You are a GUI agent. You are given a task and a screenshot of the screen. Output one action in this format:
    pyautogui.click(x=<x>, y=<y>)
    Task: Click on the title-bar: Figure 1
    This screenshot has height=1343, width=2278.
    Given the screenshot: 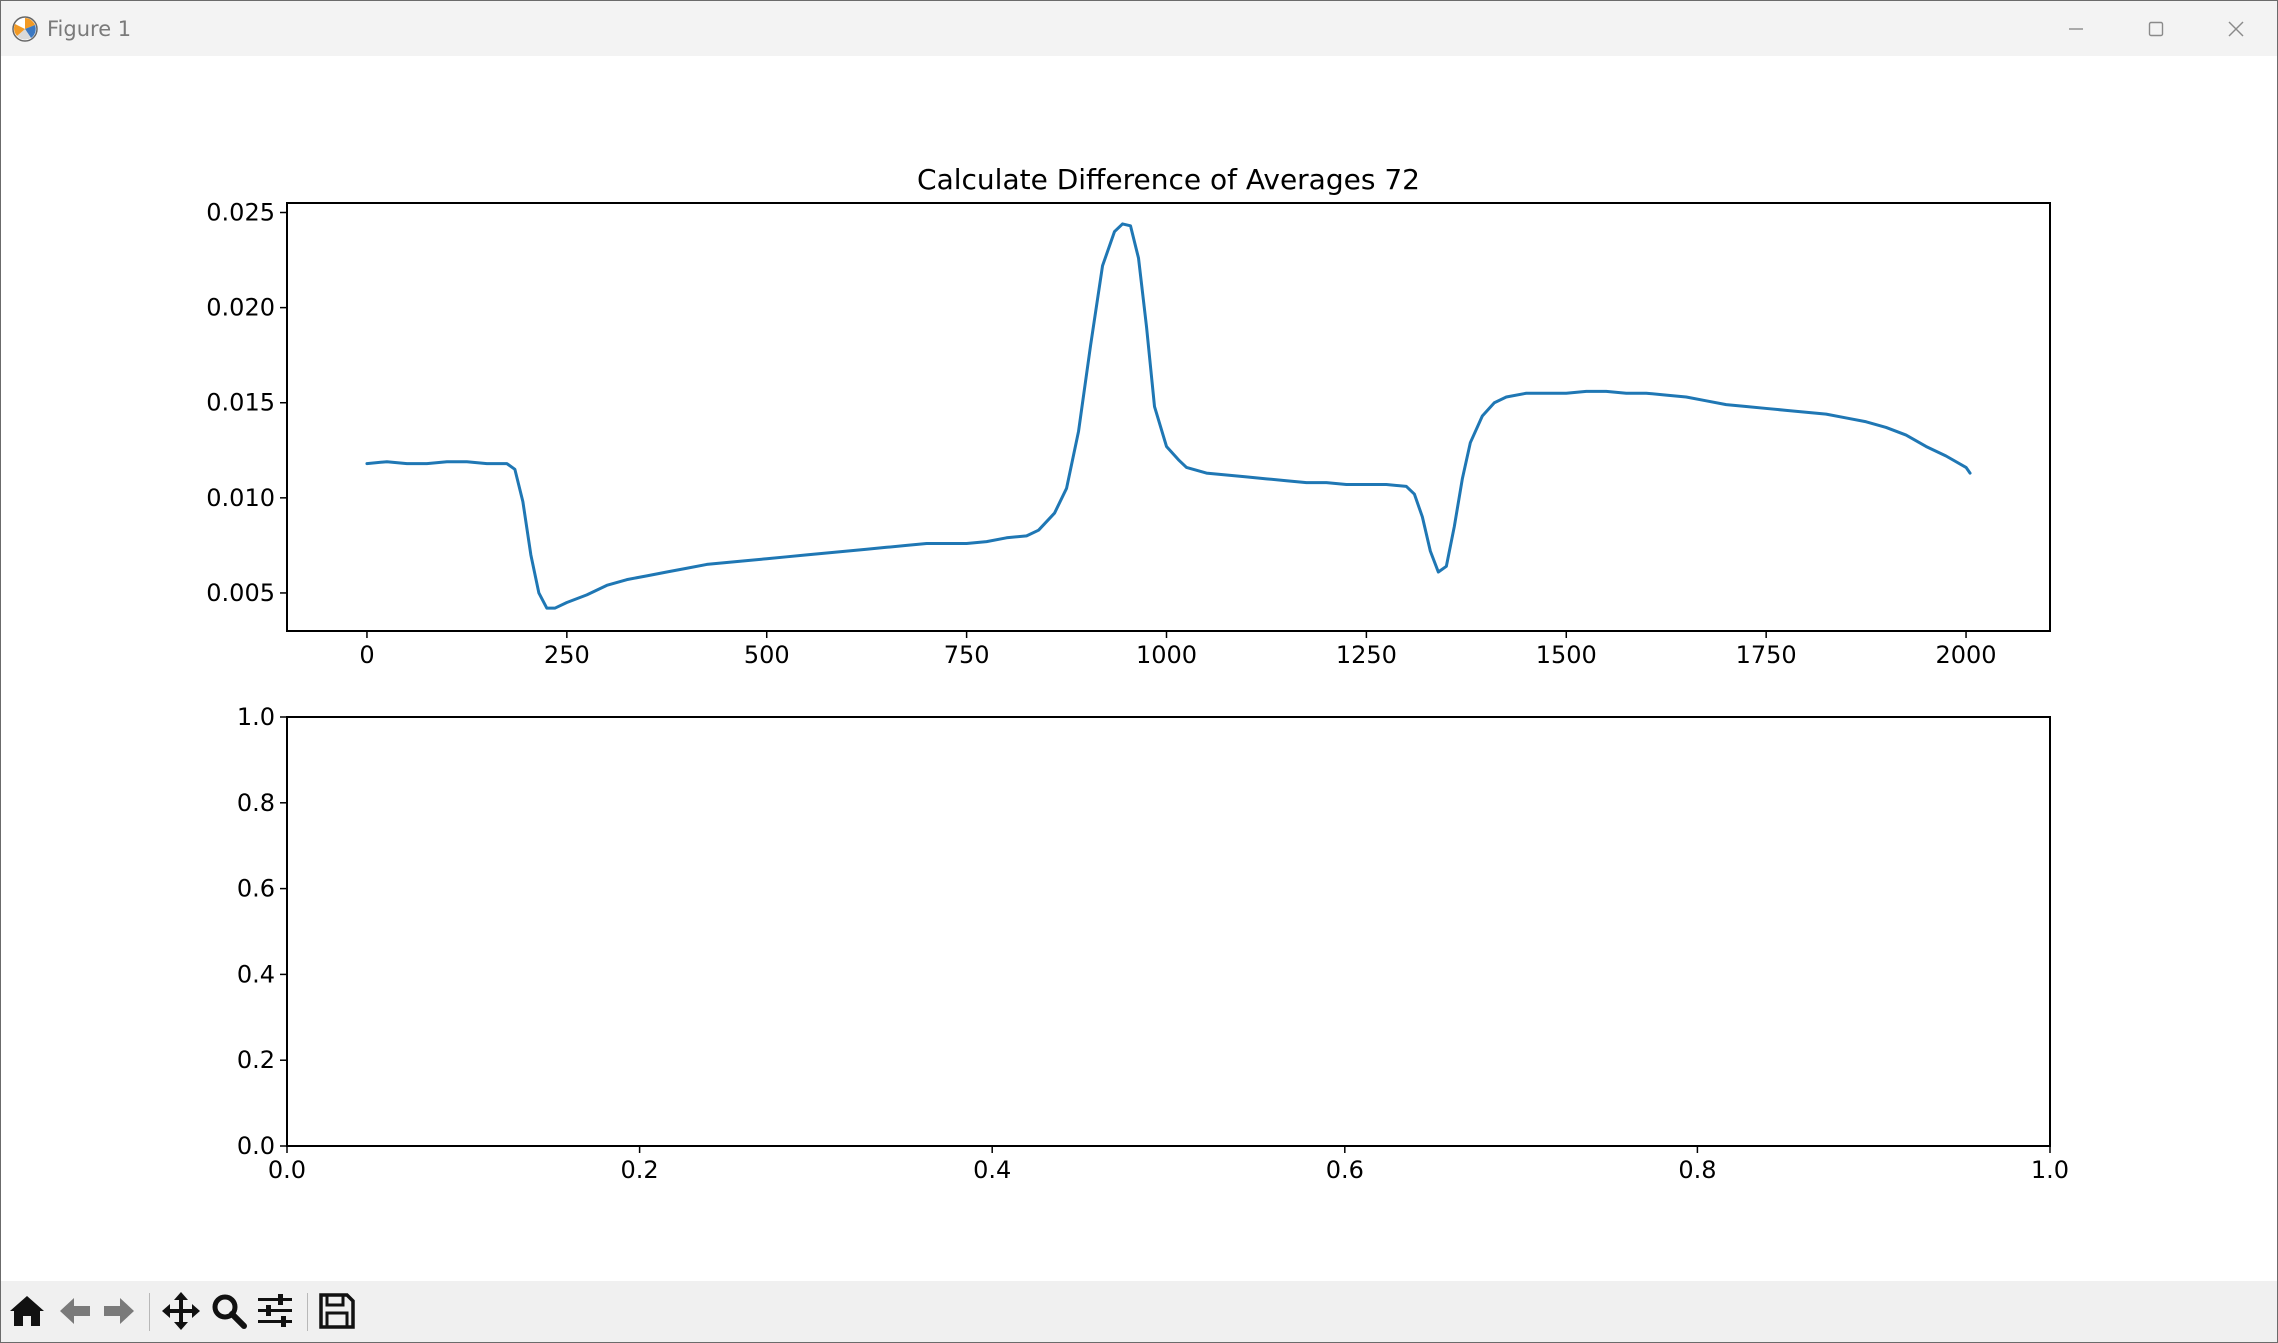 What is the action you would take?
    pyautogui.click(x=1139, y=28)
    